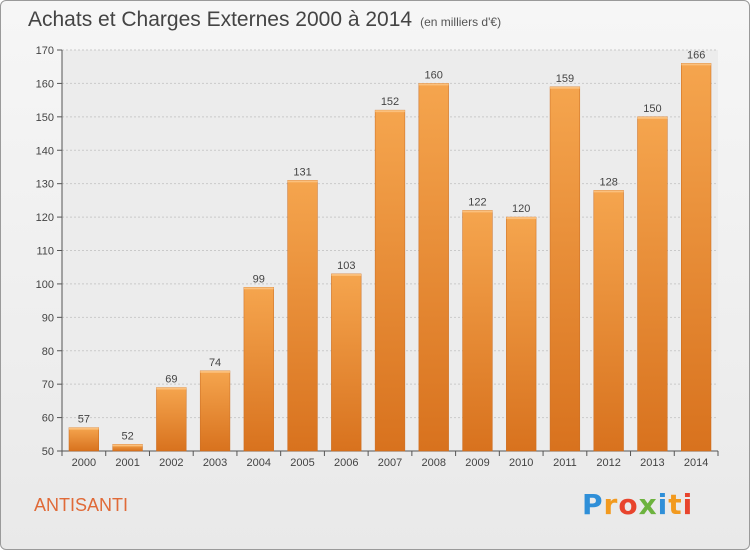 The image size is (750, 550). Describe the element at coordinates (611, 504) in the screenshot. I see `logo-letter: r` at that location.